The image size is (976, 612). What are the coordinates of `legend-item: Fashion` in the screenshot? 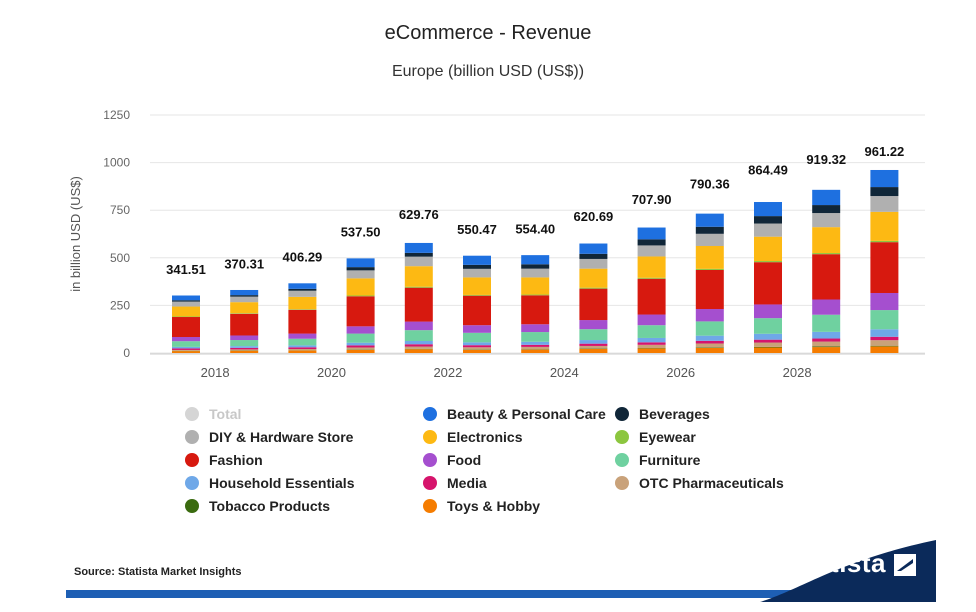 It's located at (224, 460).